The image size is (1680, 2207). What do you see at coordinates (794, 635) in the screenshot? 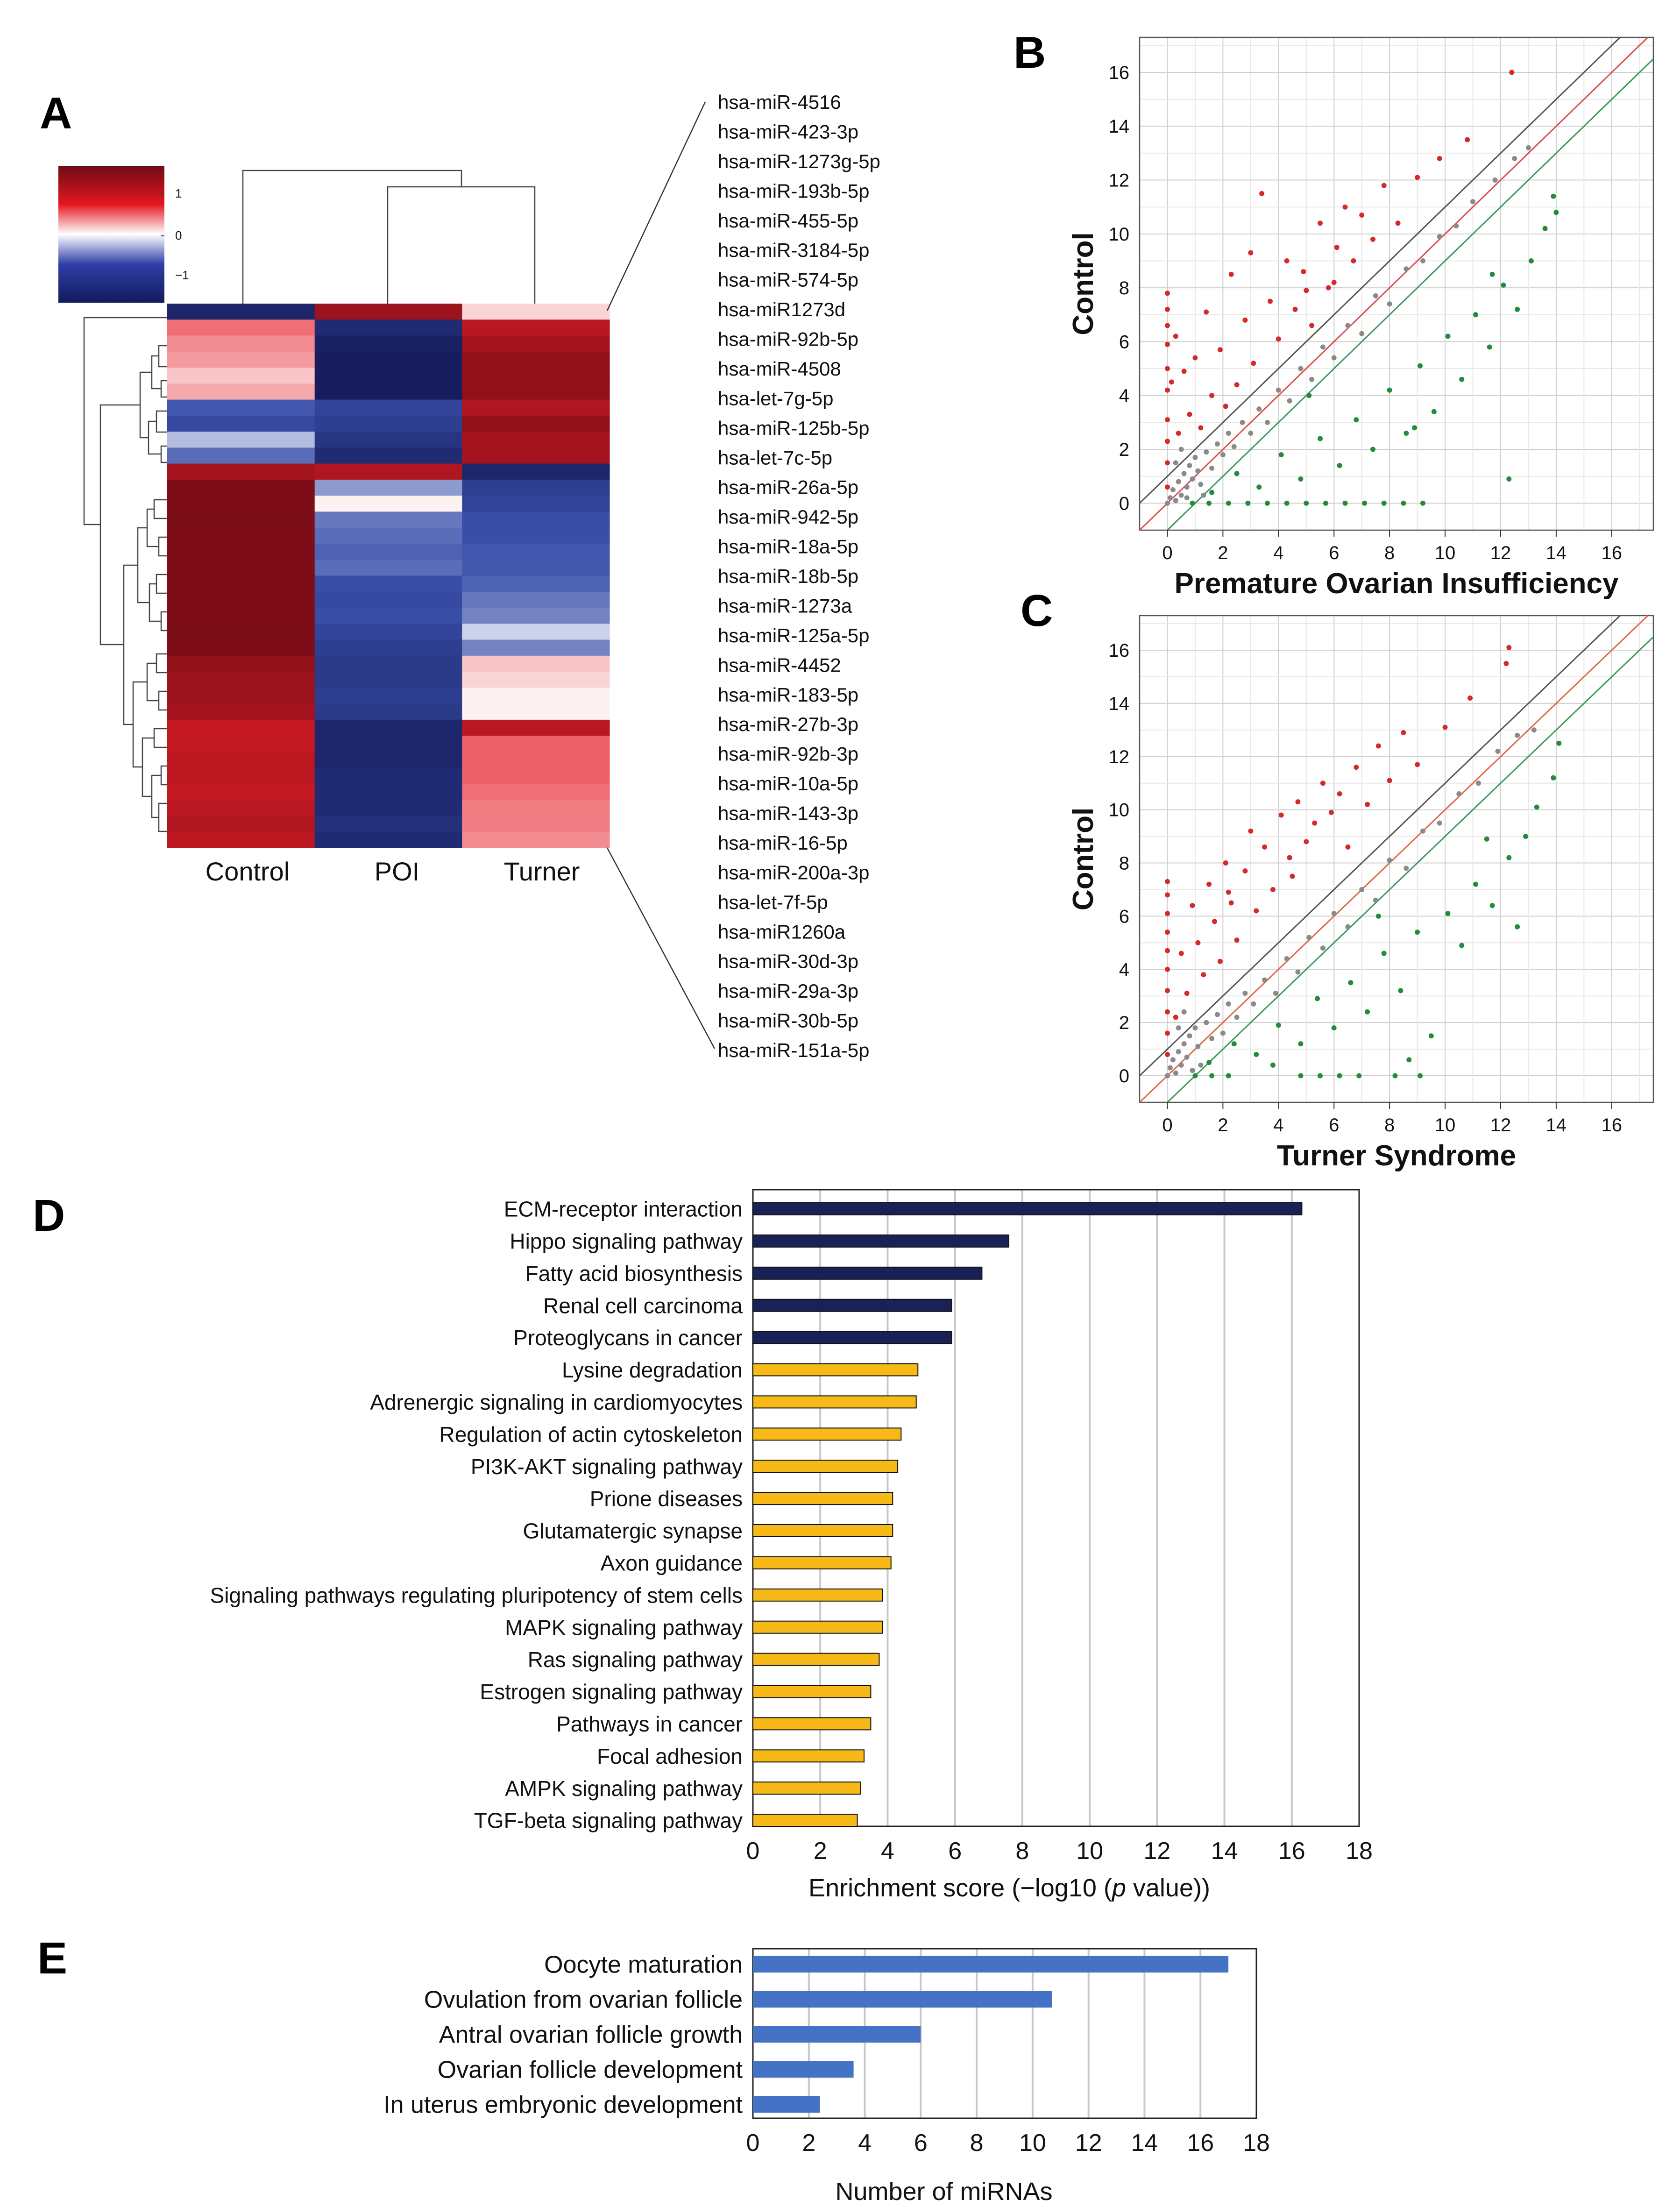
I see `heatmap-row-label: hsa-miR-125a-5p` at bounding box center [794, 635].